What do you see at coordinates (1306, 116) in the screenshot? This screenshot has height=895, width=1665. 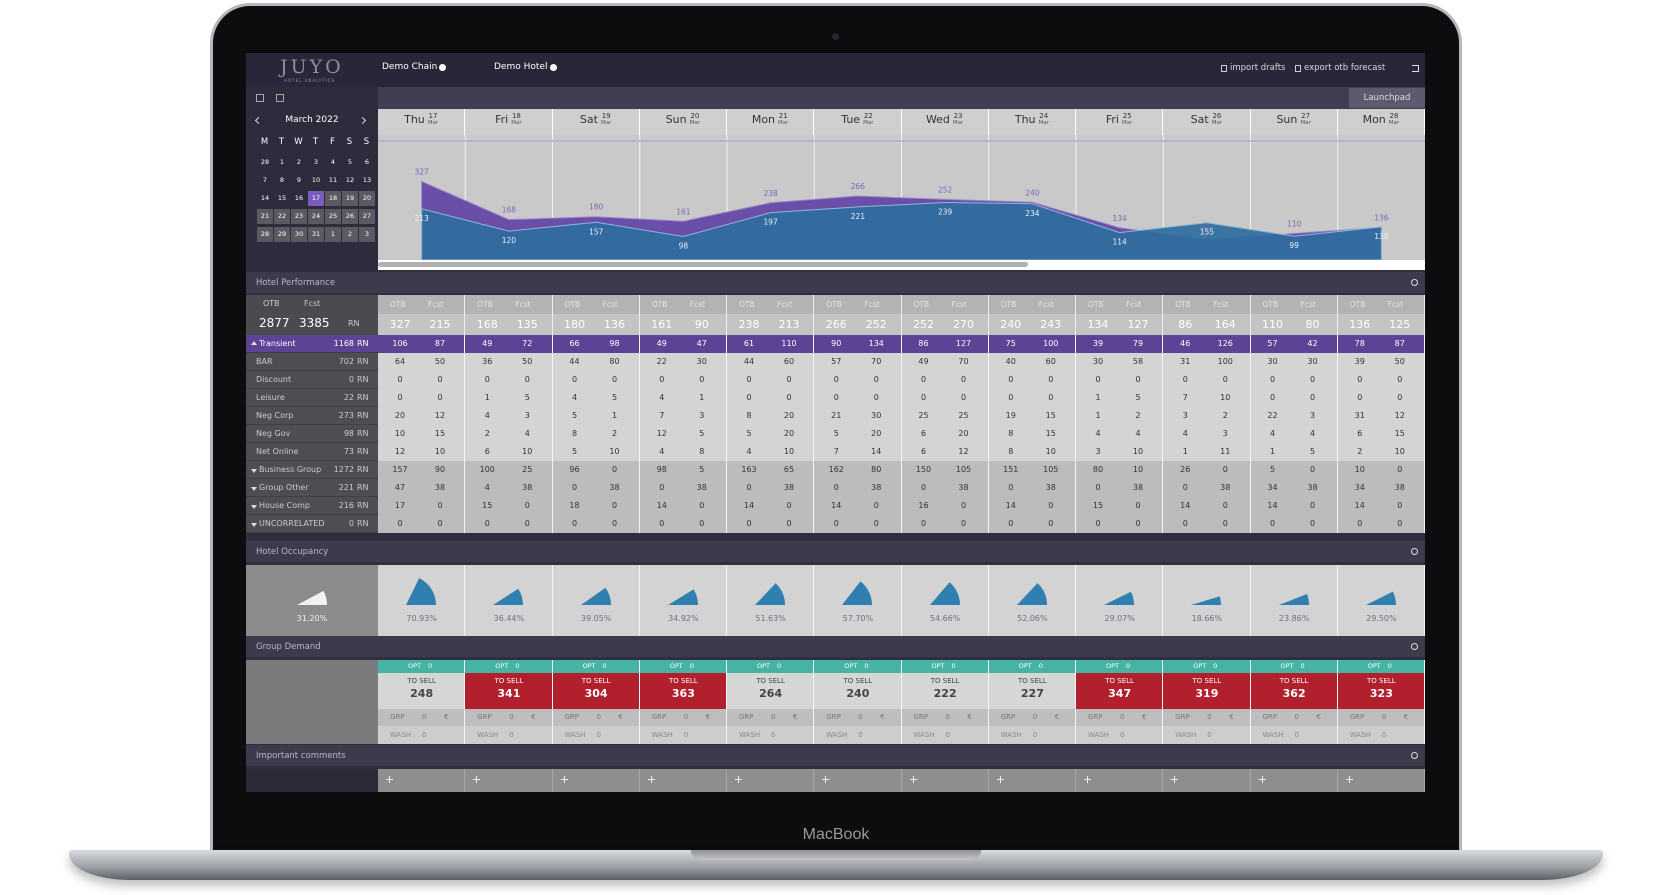 I see `day-number: 27` at bounding box center [1306, 116].